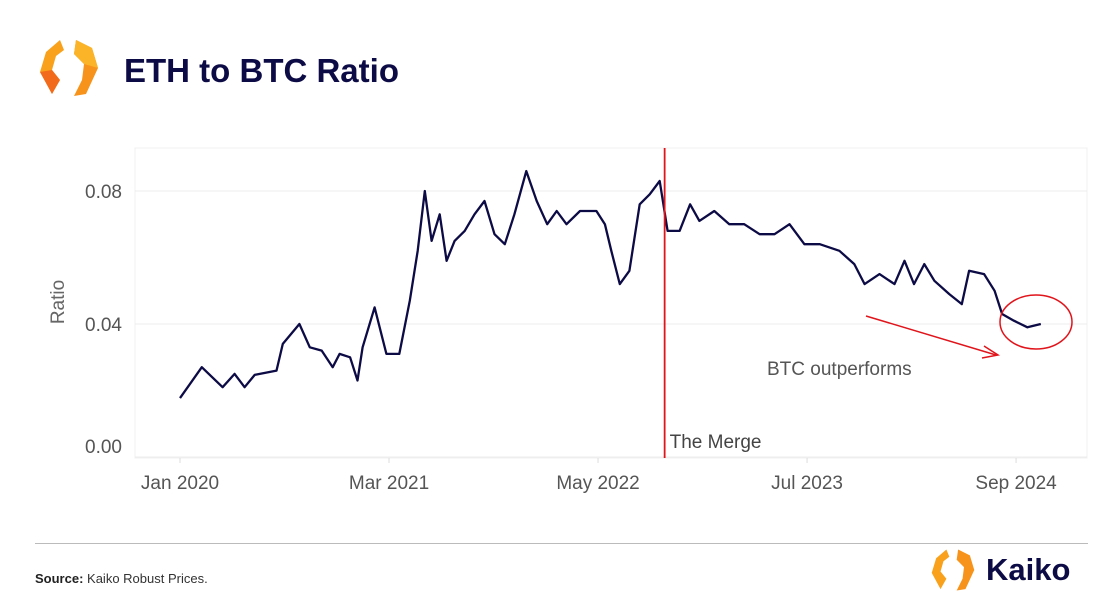 The height and width of the screenshot is (603, 1120). I want to click on highlight-circle, so click(1036, 322).